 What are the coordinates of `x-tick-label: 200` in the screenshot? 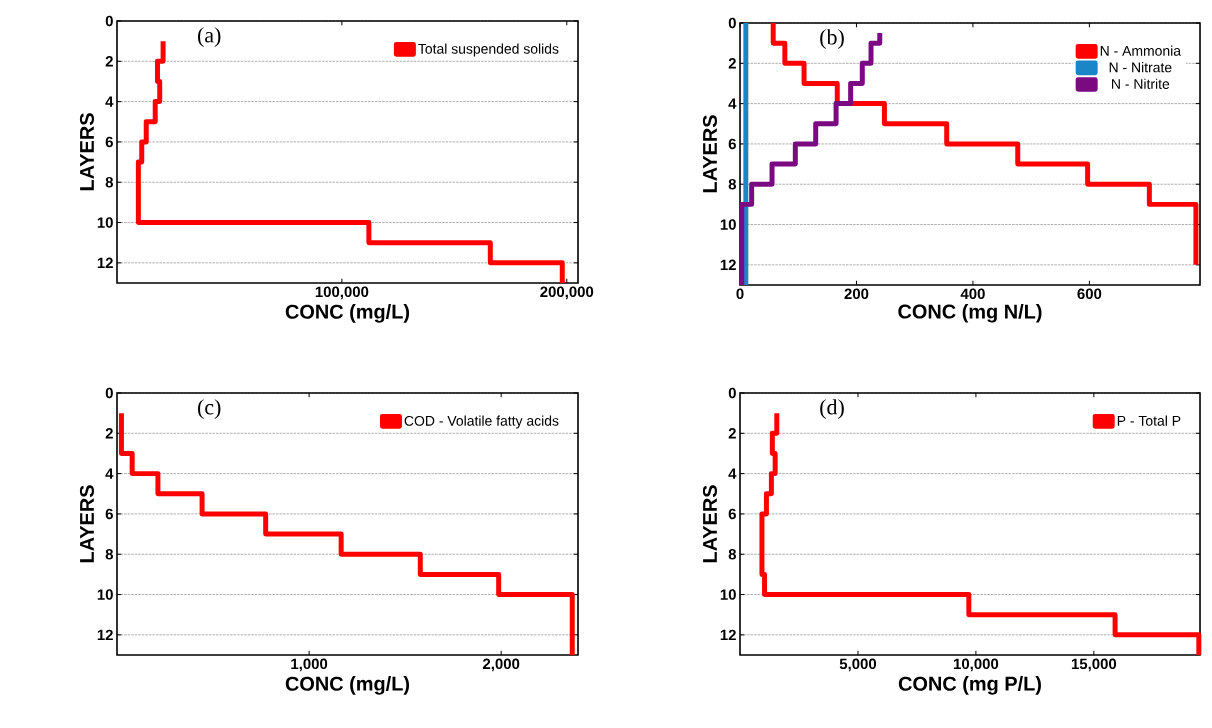 It's located at (856, 294).